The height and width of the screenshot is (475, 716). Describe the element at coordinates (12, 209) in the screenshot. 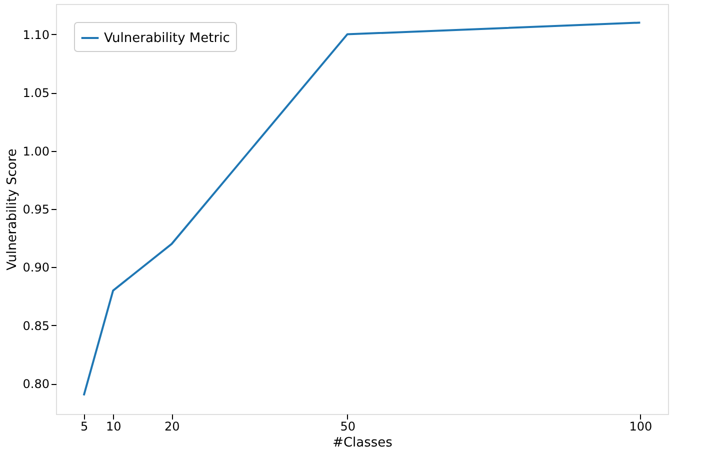

I see `y-axis-title: Vulnerability Score` at that location.